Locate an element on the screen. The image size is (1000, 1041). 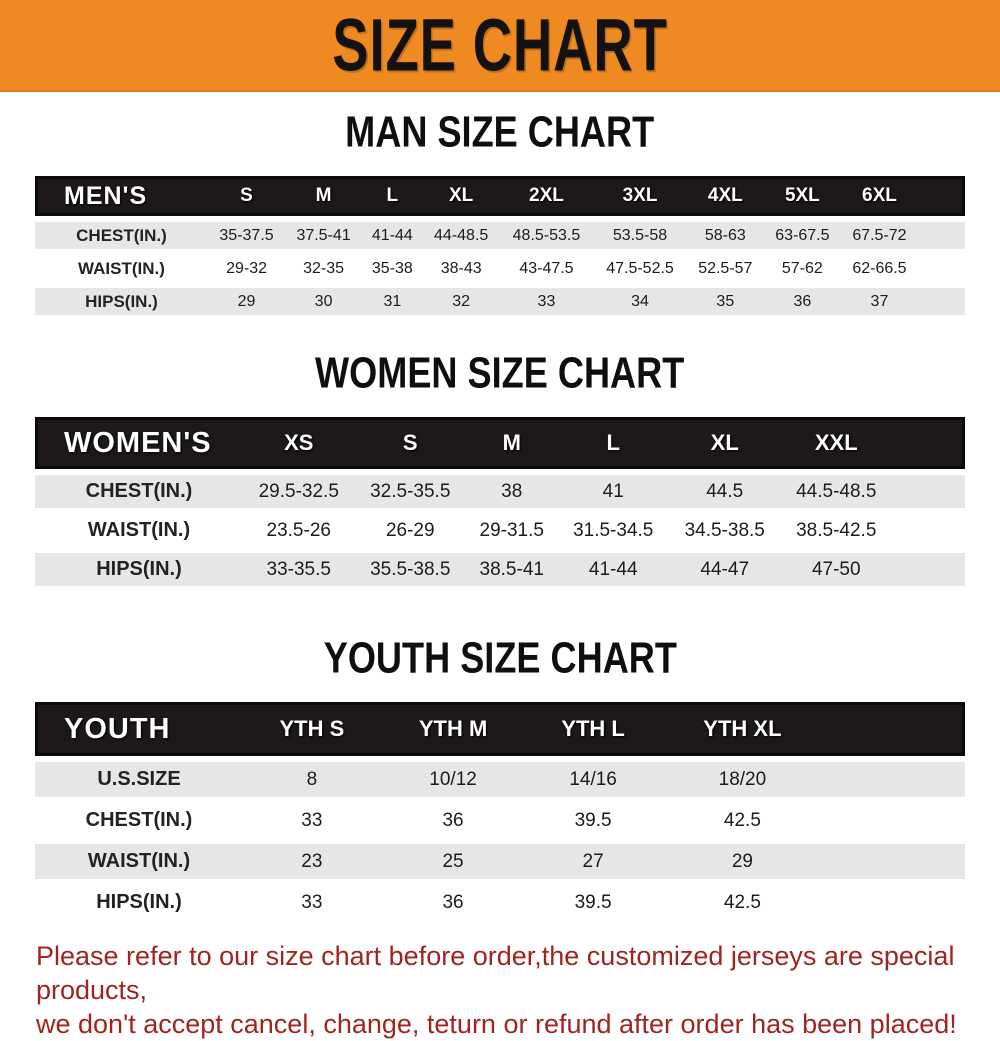
measurement-value: 57-62 is located at coordinates (802, 268).